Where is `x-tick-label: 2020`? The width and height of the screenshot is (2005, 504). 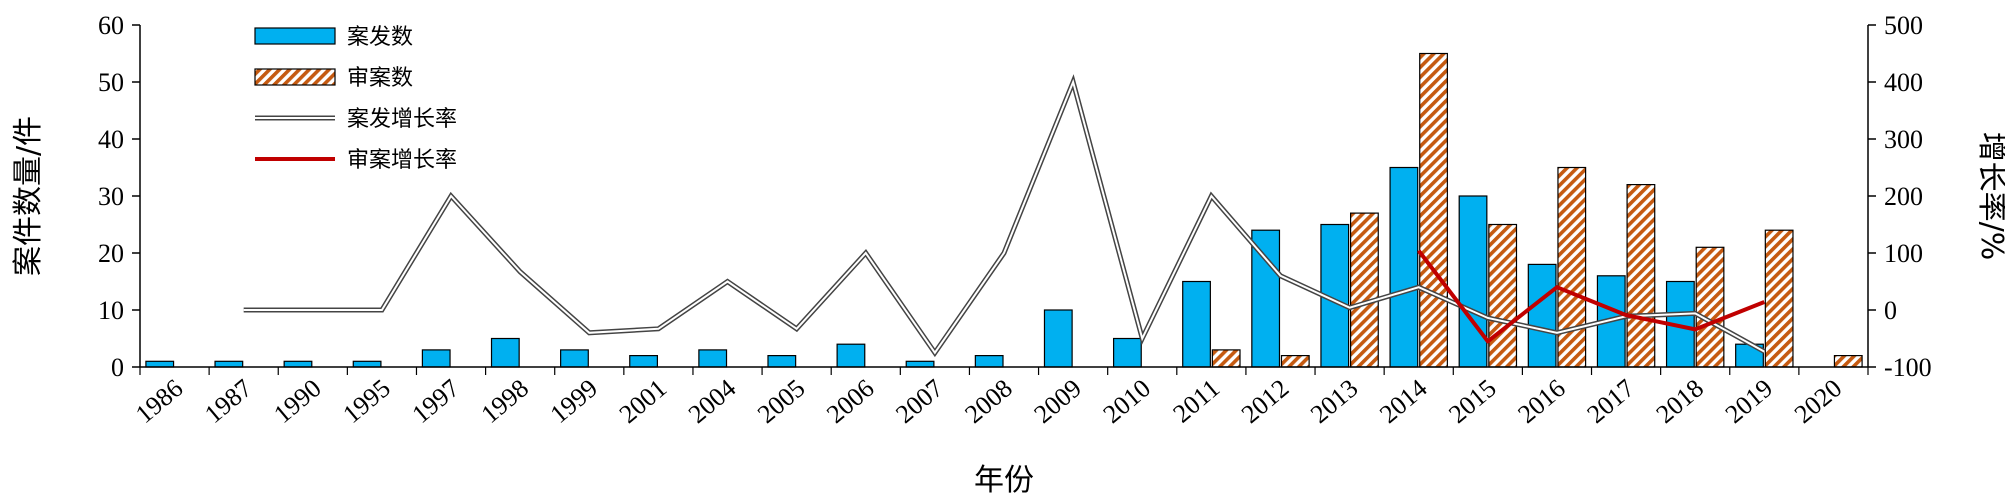
x-tick-label: 2020 is located at coordinates (1818, 401).